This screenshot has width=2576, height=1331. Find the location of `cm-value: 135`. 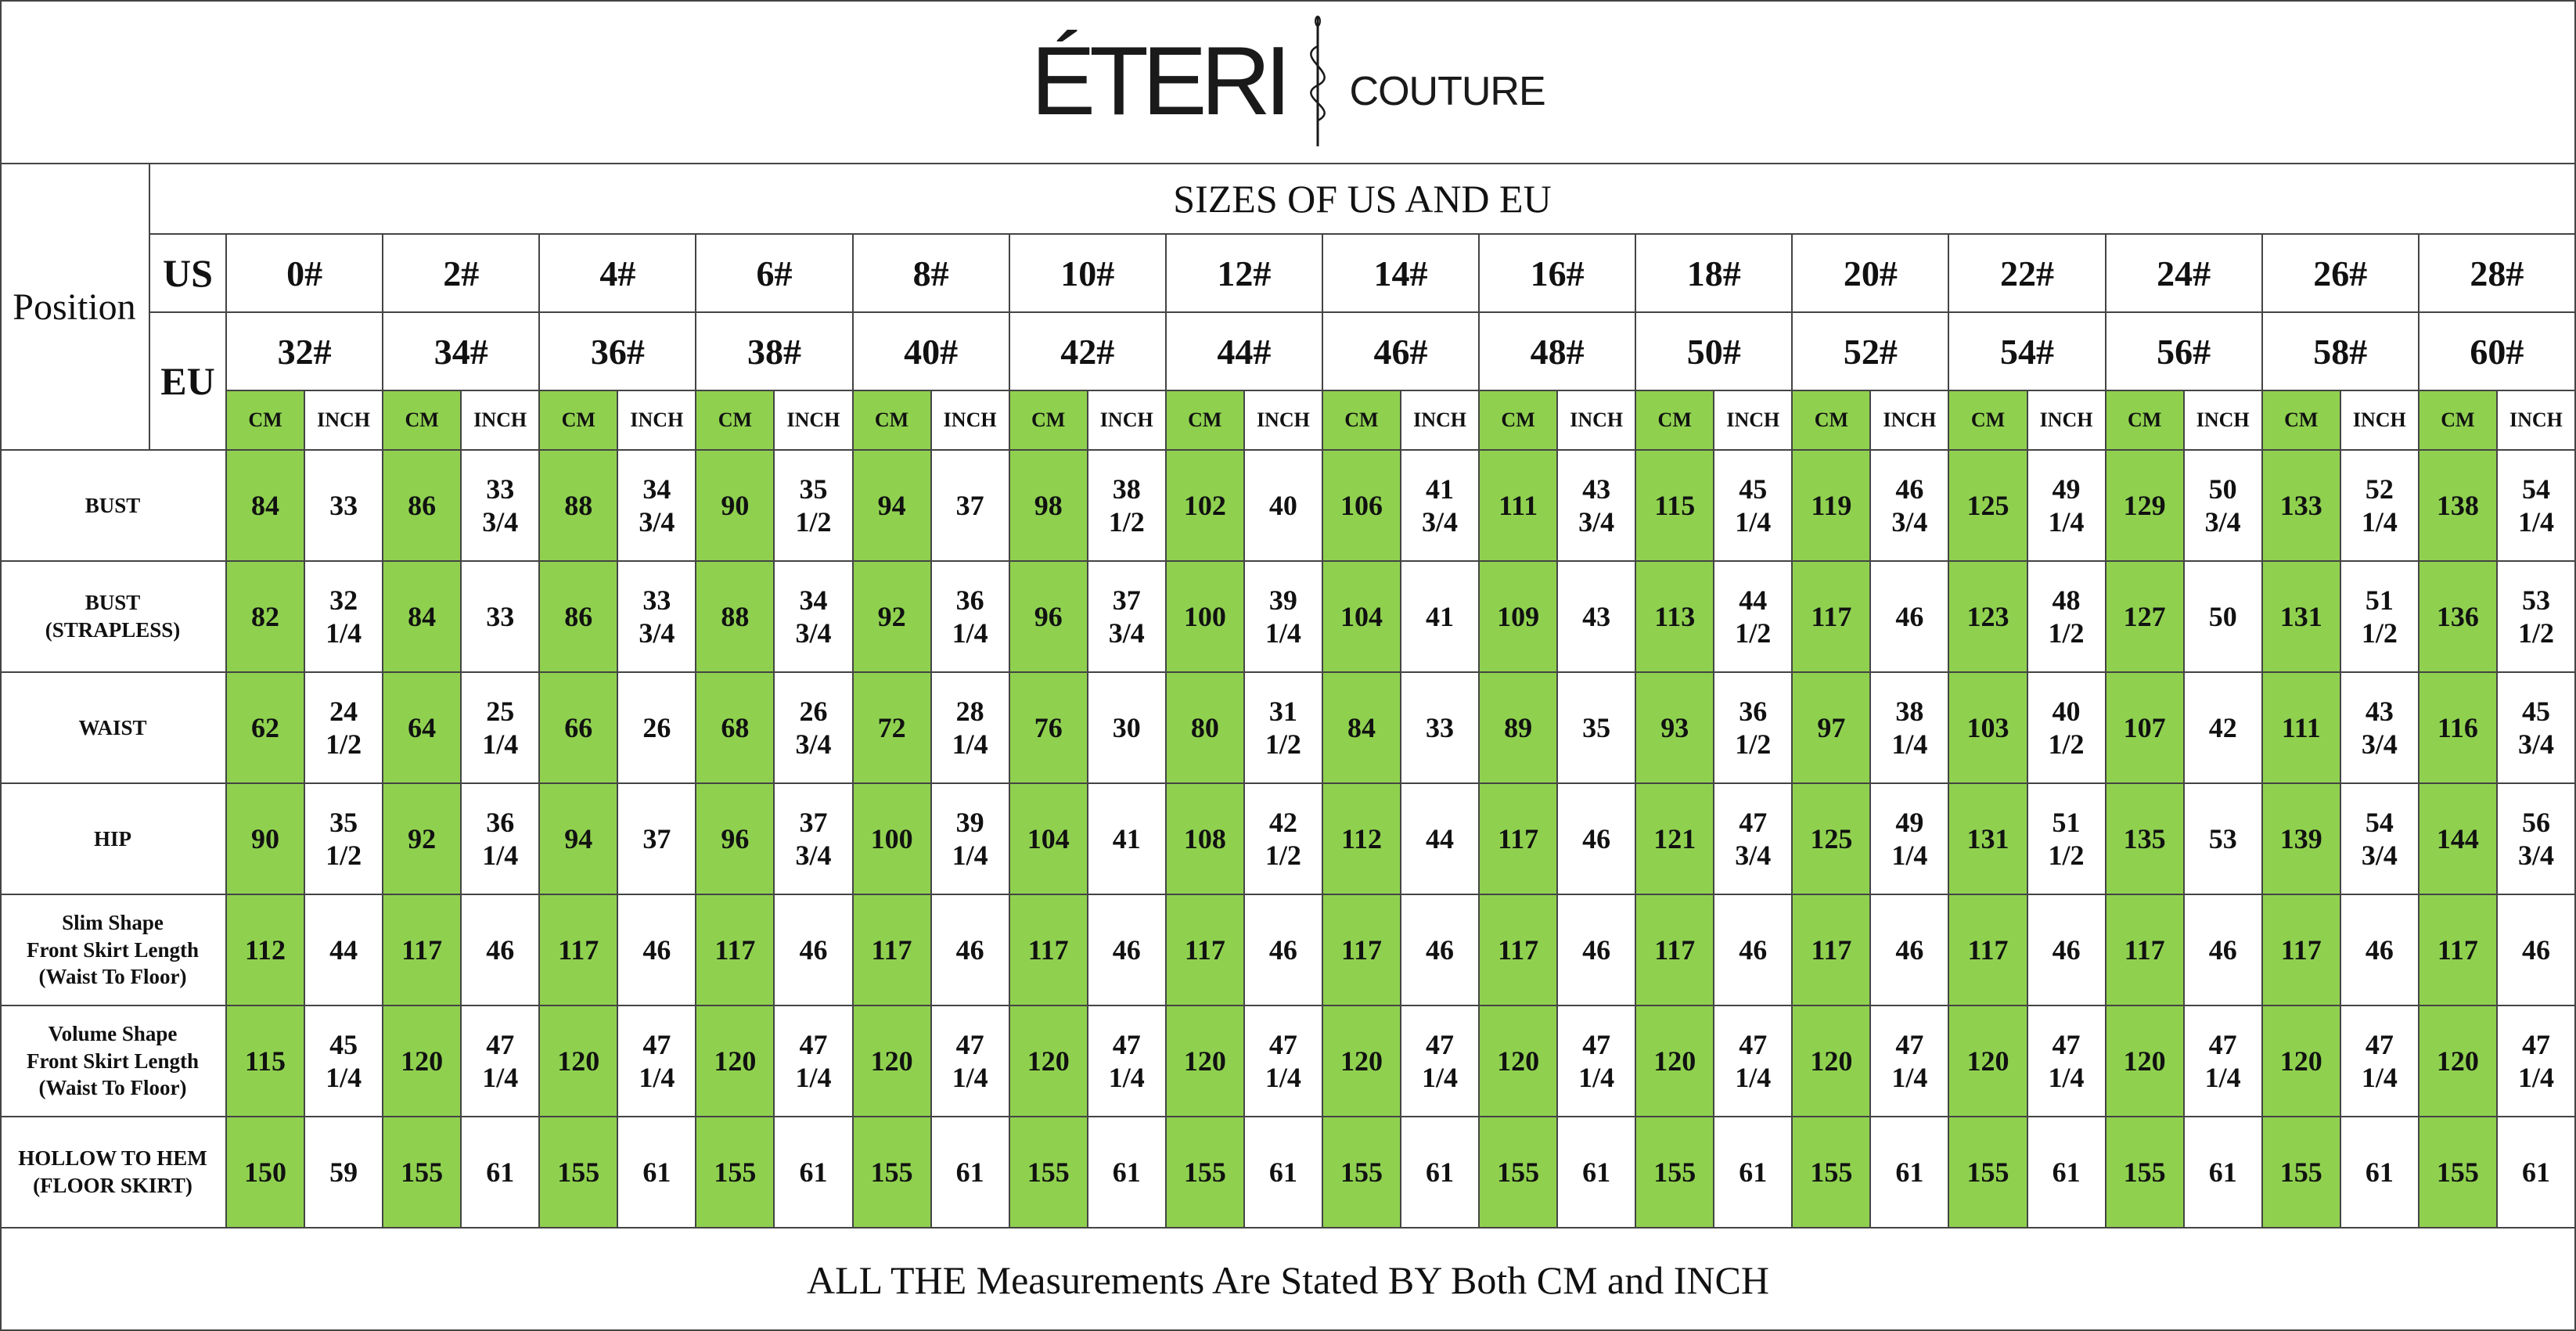

cm-value: 135 is located at coordinates (2146, 839).